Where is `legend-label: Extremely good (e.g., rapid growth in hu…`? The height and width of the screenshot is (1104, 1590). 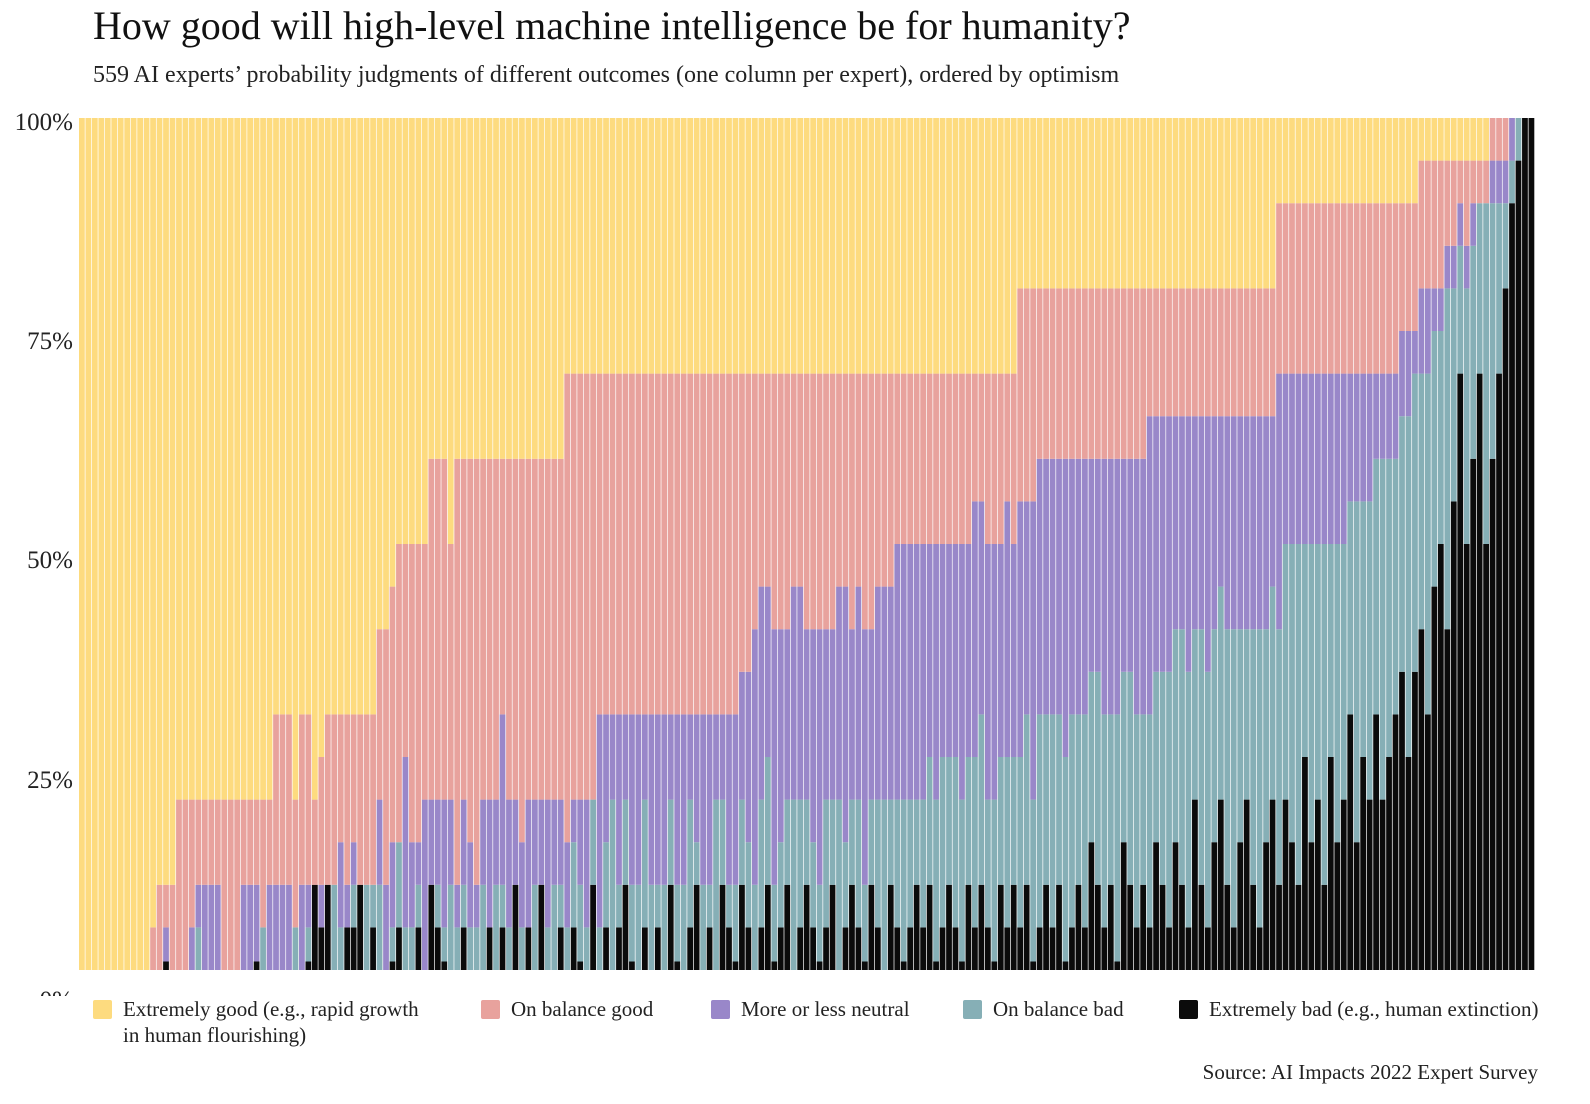 legend-label: Extremely good (e.g., rapid growth in hu… is located at coordinates (271, 1022).